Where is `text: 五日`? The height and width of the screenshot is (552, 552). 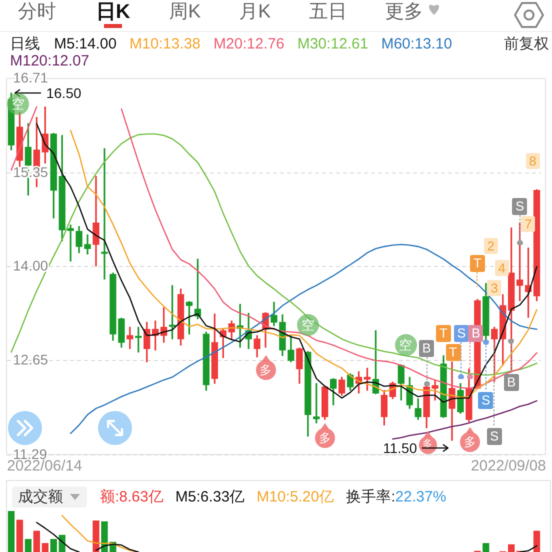
text: 五日 is located at coordinates (328, 12).